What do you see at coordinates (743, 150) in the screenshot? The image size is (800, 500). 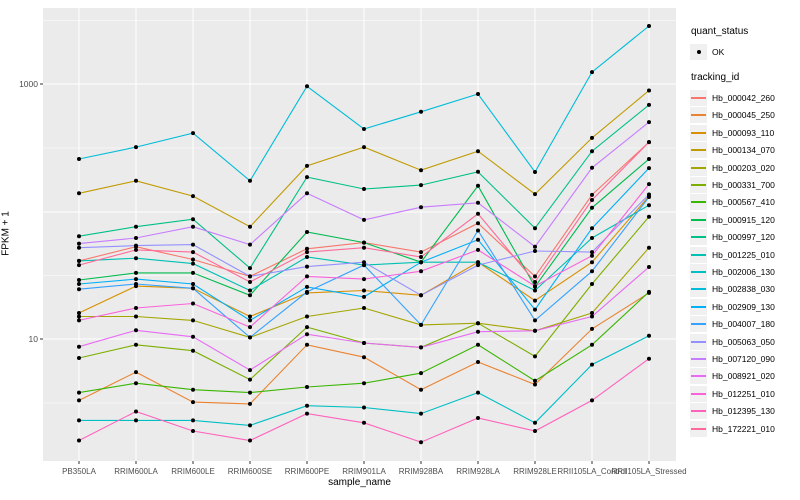 I see `legend-label: Hb_000134_070` at bounding box center [743, 150].